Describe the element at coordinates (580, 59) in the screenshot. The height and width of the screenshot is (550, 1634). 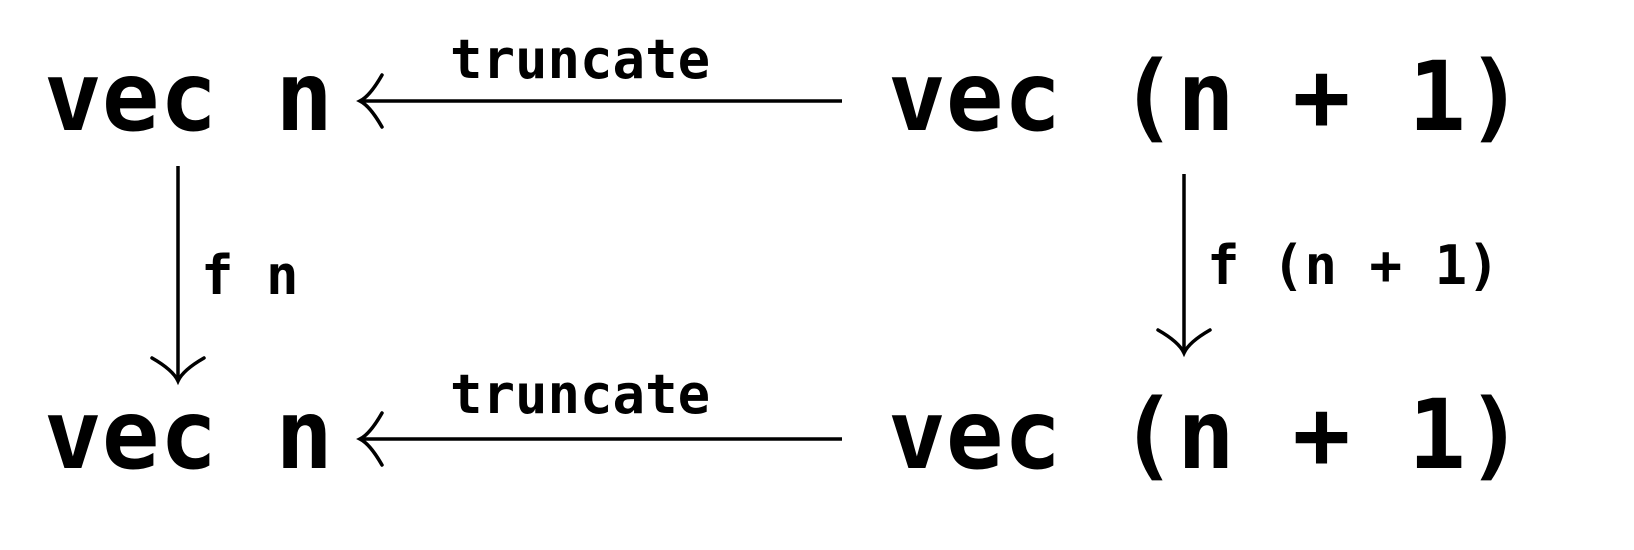
I see `edge-label-top: truncate` at that location.